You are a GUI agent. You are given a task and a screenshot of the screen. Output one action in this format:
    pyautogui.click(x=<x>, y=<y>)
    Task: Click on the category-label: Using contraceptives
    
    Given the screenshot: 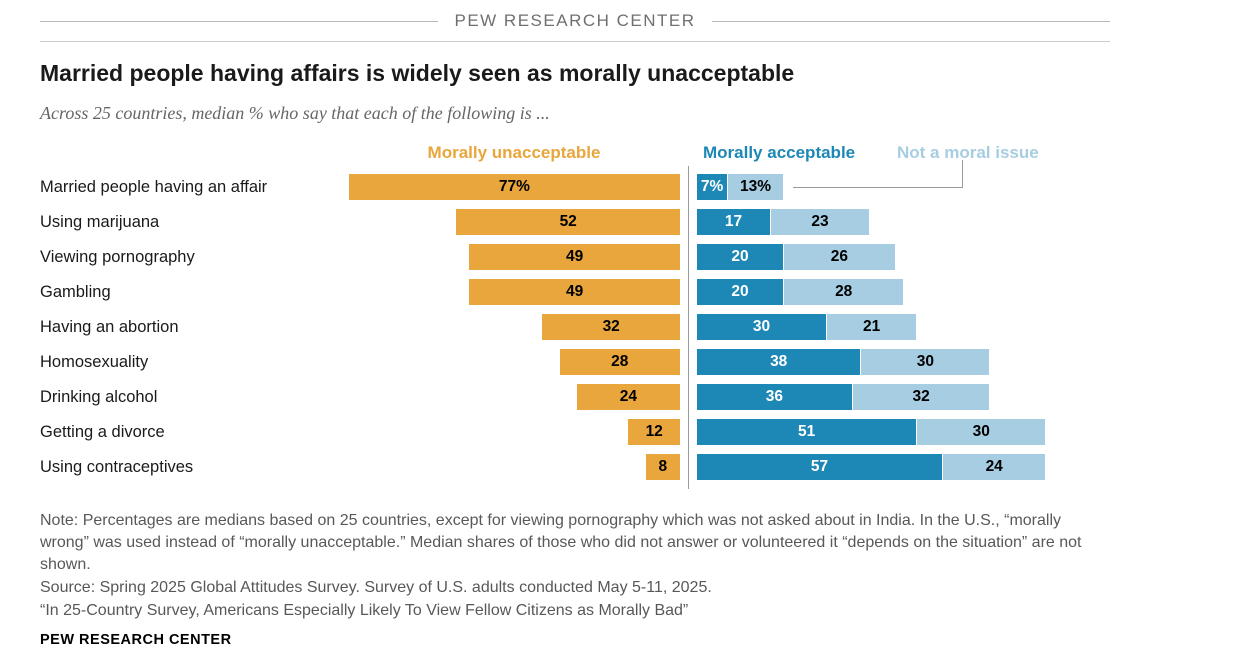 What is the action you would take?
    pyautogui.click(x=117, y=467)
    